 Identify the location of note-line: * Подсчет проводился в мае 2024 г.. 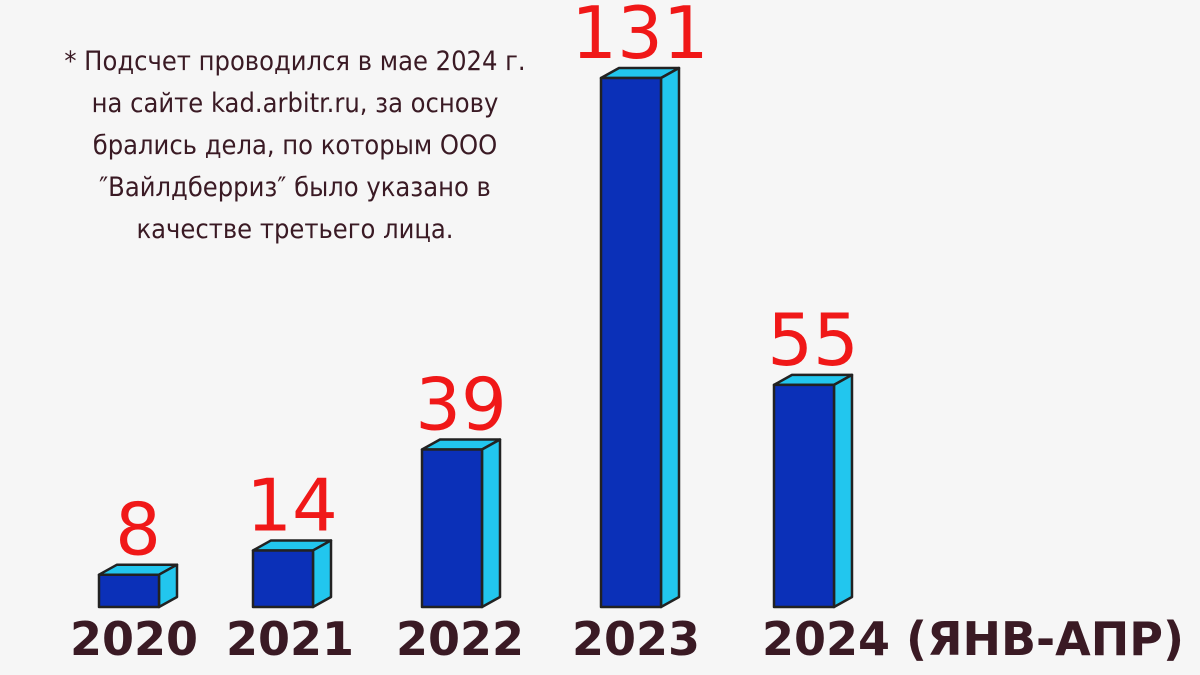
(294, 61).